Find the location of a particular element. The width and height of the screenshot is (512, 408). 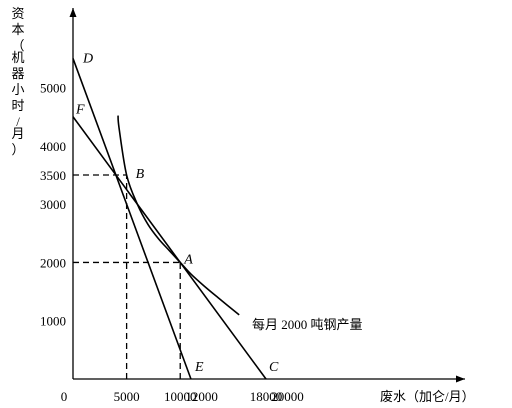

y-tick-1000: 1000 is located at coordinates (53, 321).